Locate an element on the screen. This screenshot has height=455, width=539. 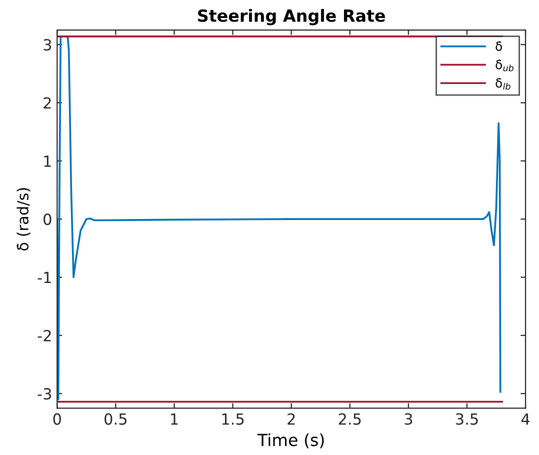
y-axis-title: δ̇ (rad/s) is located at coordinates (23, 219).